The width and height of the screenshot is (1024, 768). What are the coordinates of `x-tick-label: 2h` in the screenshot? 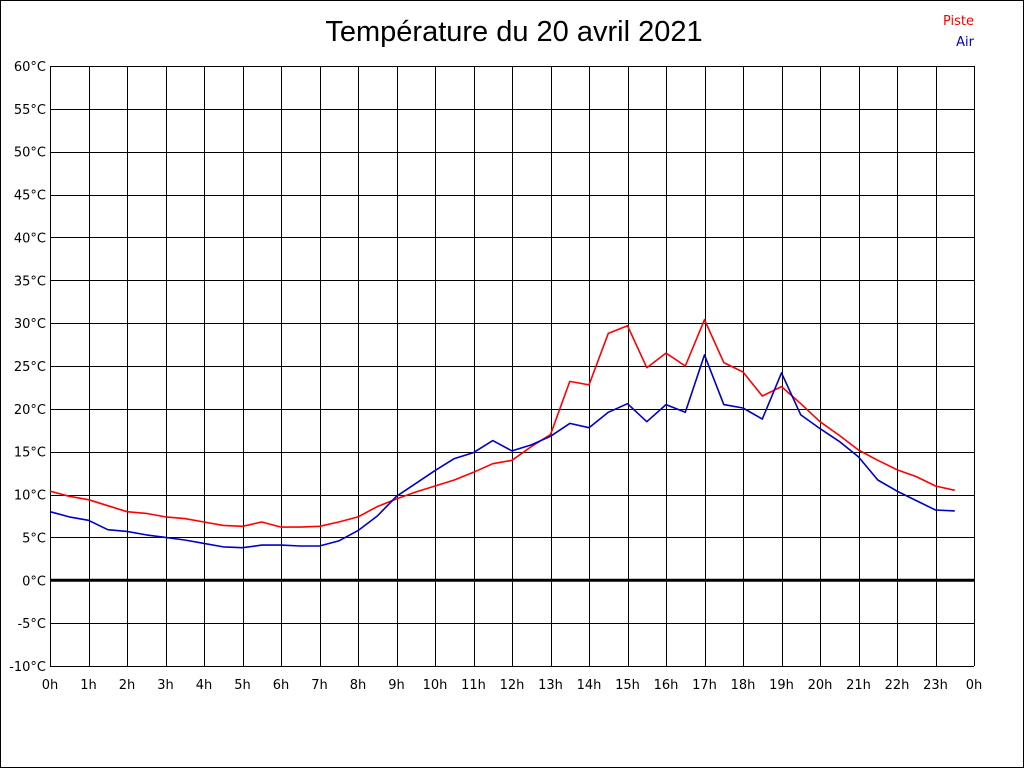 It's located at (127, 685).